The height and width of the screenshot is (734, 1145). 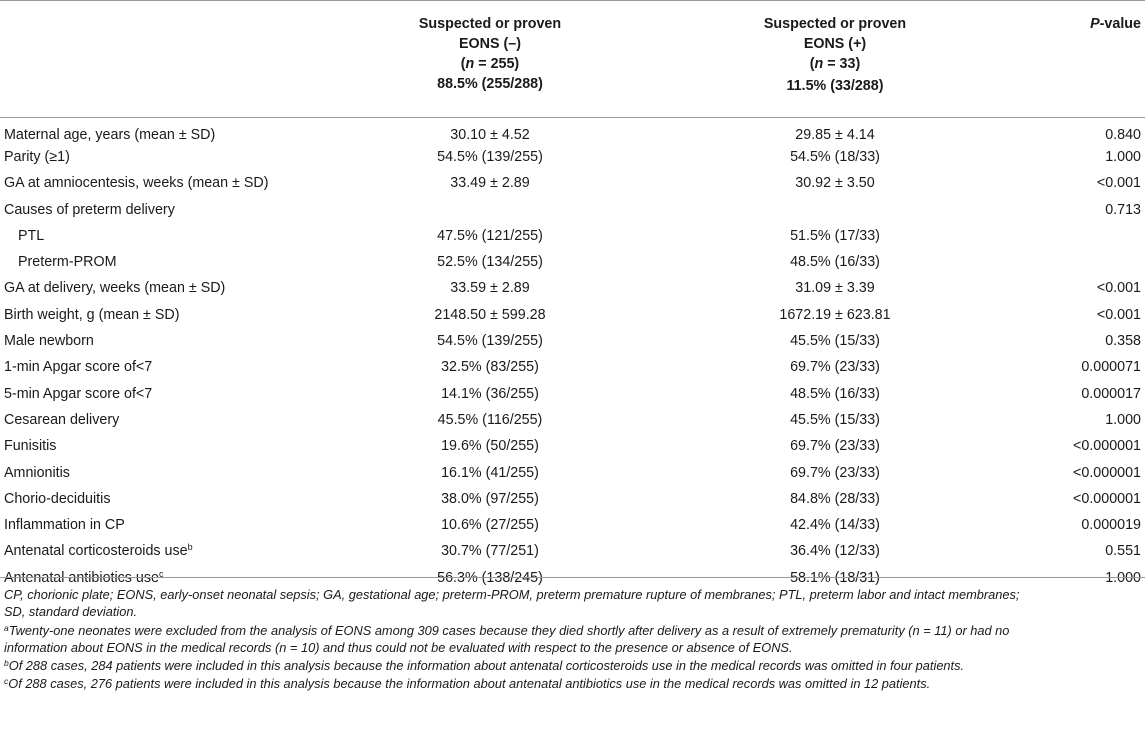 I want to click on footnote-a-marker: a, so click(x=6, y=627).